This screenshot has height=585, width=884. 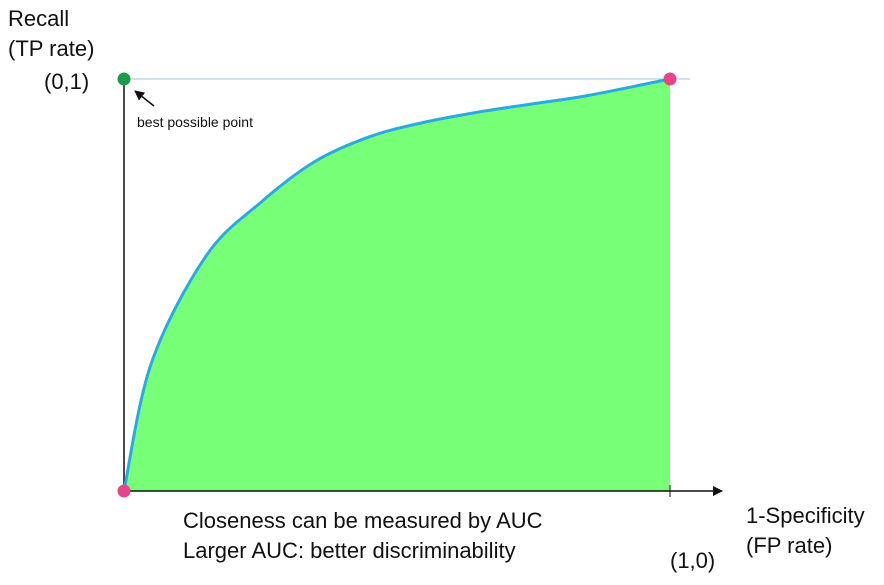 I want to click on caption-line: Closeness can be measured by AUC, so click(x=363, y=520).